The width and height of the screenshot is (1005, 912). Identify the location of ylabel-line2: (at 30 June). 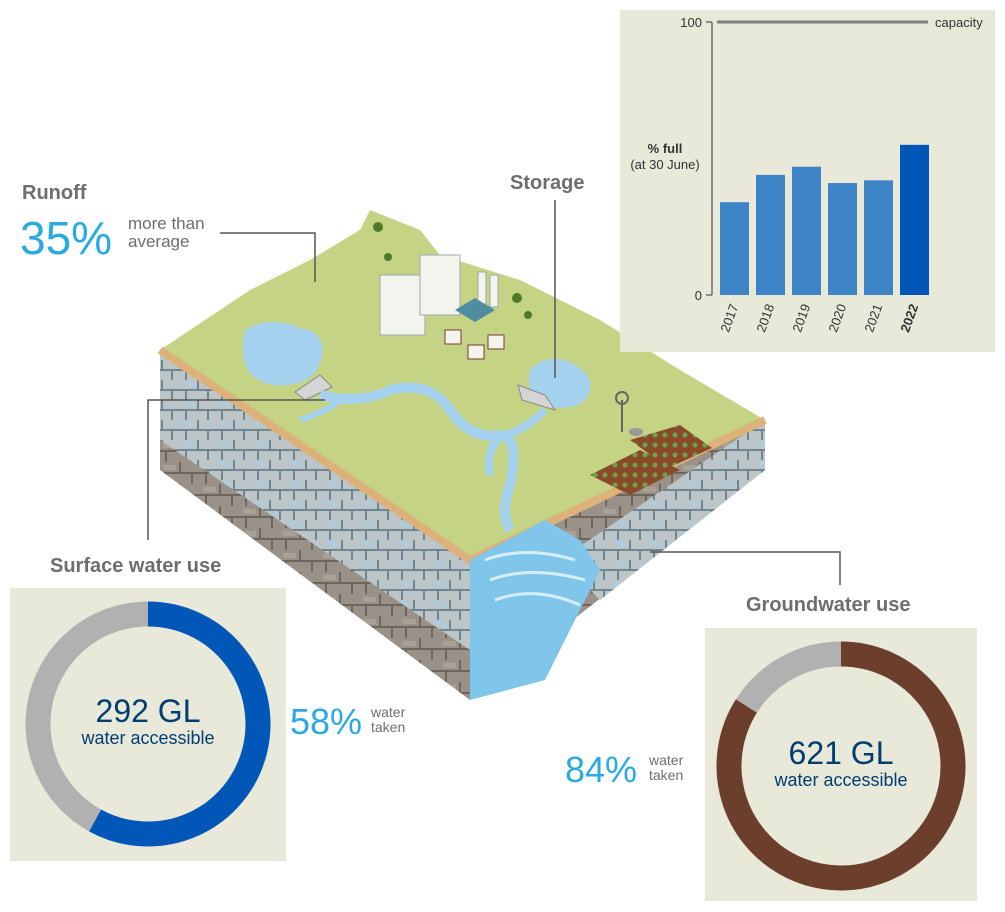
(664, 164).